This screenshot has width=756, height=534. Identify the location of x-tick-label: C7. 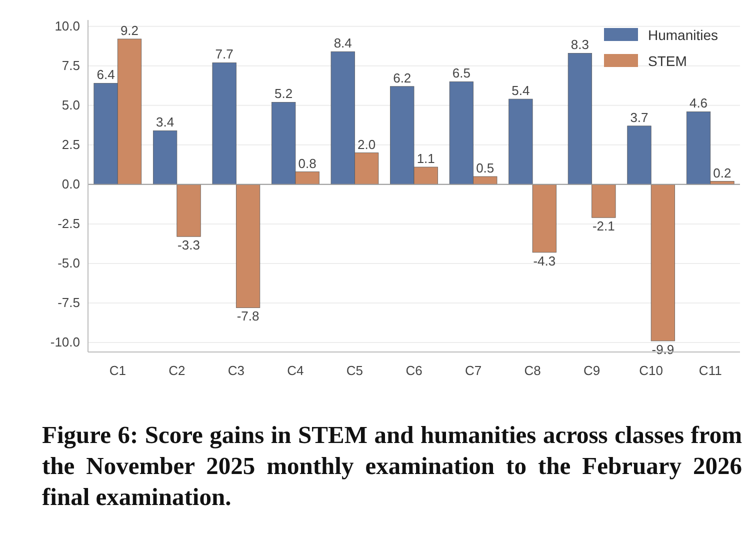
(473, 370).